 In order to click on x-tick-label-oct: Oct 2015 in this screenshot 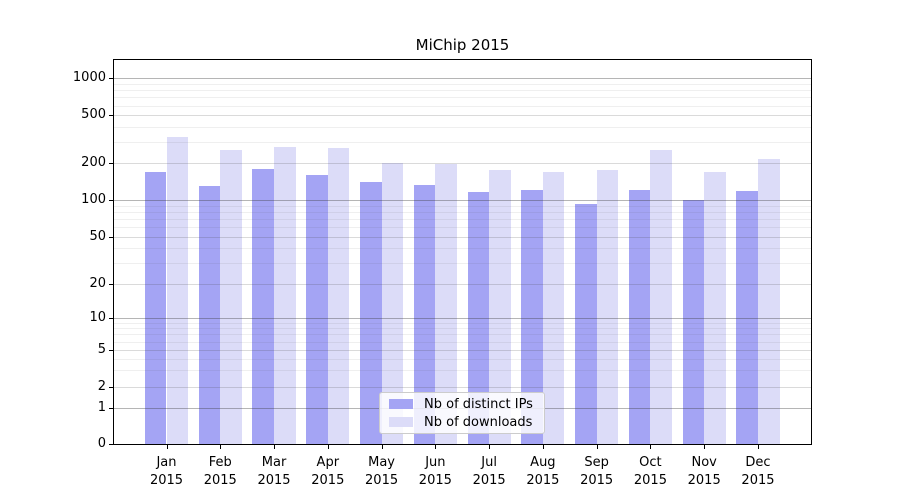, I will do `click(650, 472)`.